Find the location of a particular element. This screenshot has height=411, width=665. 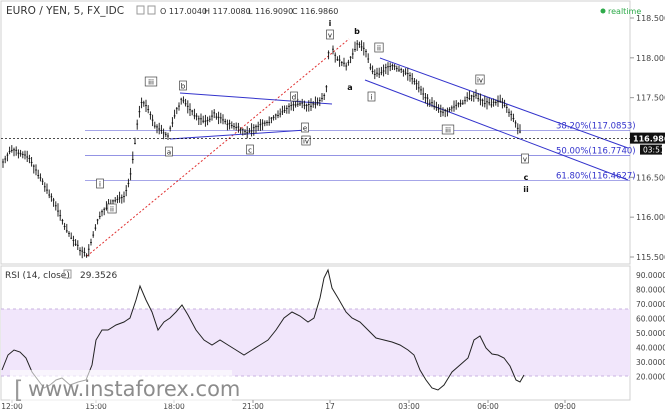

current-price-value: 116.9860 is located at coordinates (649, 139).